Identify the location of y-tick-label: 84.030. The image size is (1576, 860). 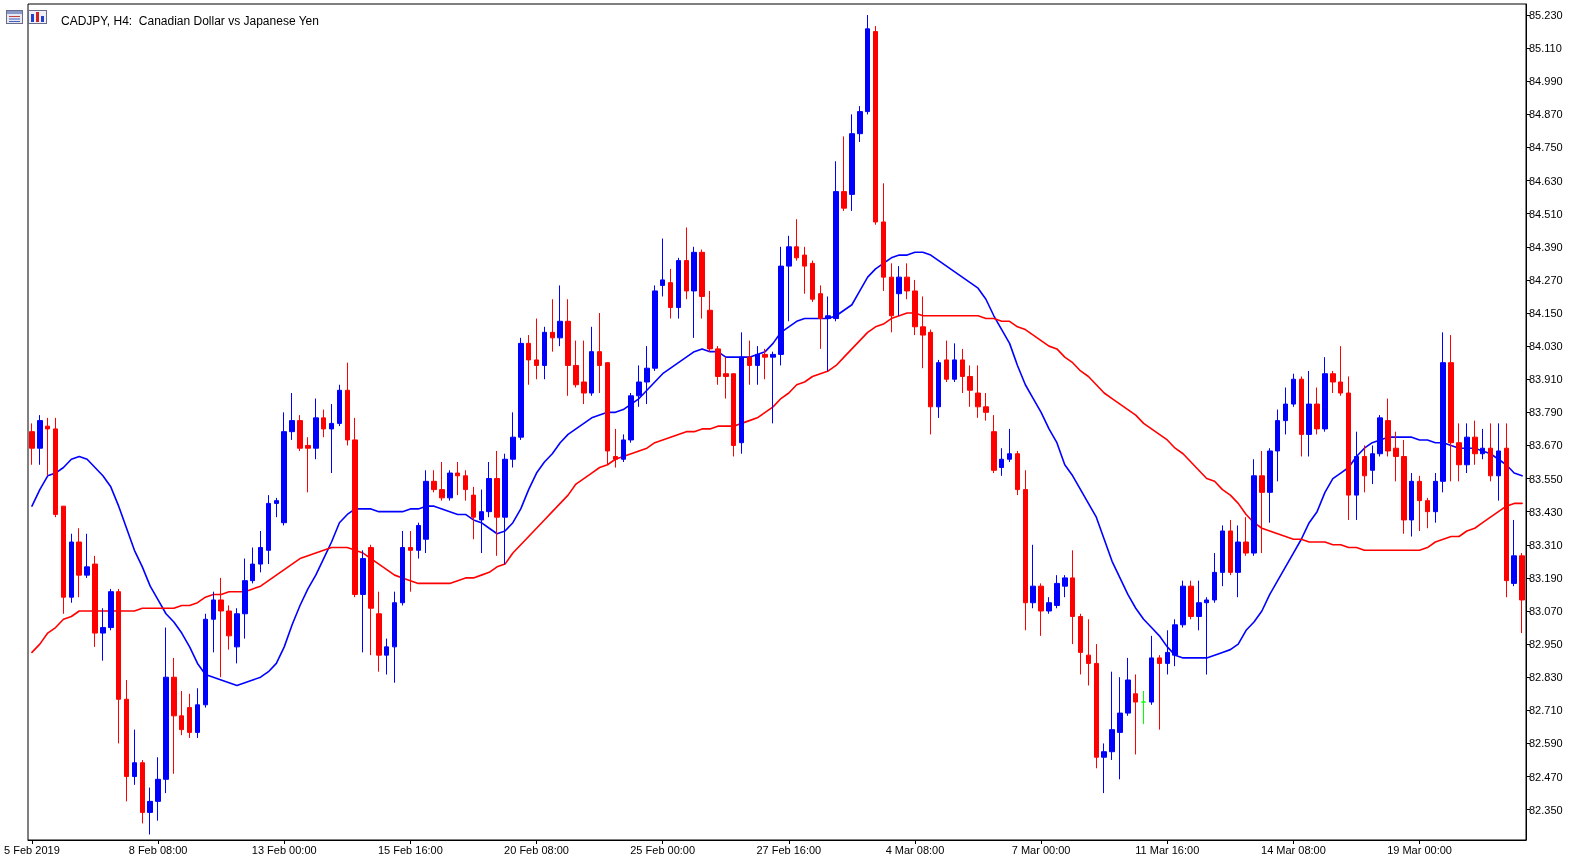
(1546, 346).